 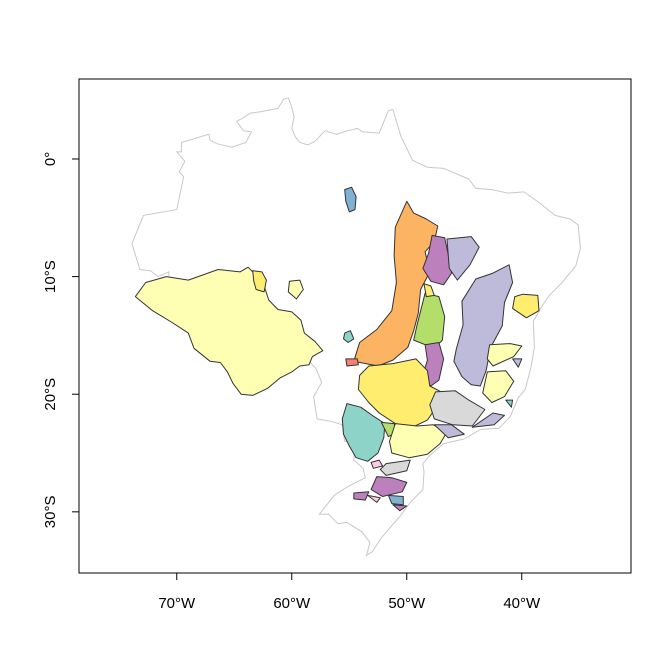 What do you see at coordinates (429, 290) in the screenshot?
I see `region-center-yellow-strip` at bounding box center [429, 290].